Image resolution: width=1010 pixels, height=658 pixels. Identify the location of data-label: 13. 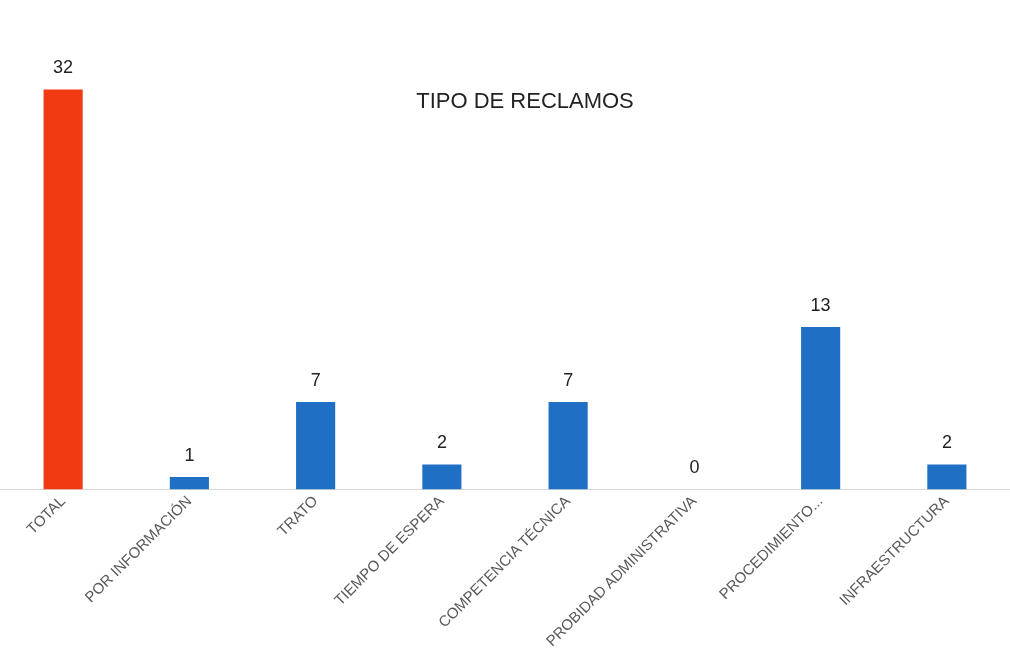
(820, 304).